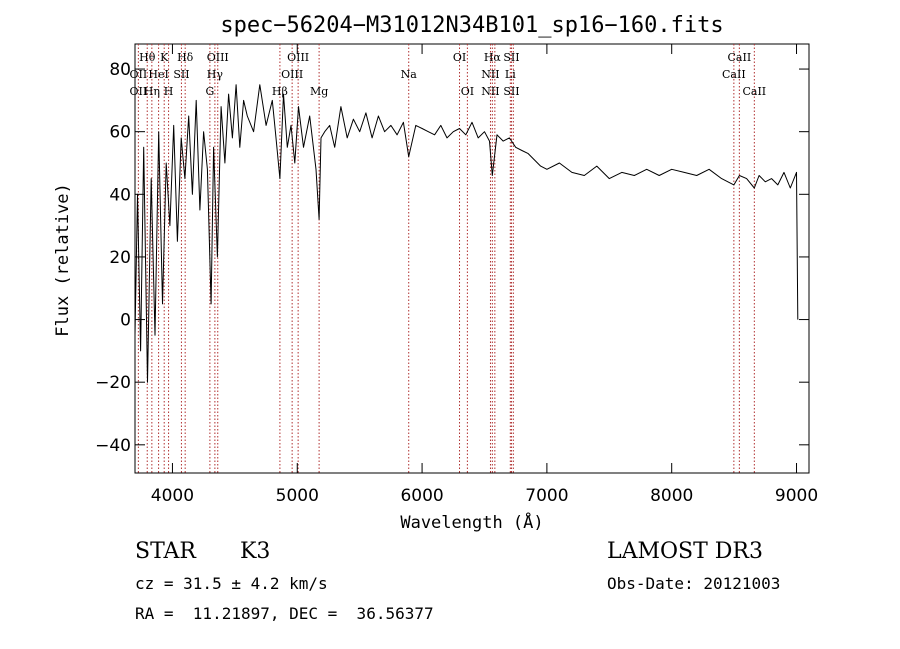 The image size is (900, 649). Describe the element at coordinates (120, 133) in the screenshot. I see `y-tick-label: 60` at that location.